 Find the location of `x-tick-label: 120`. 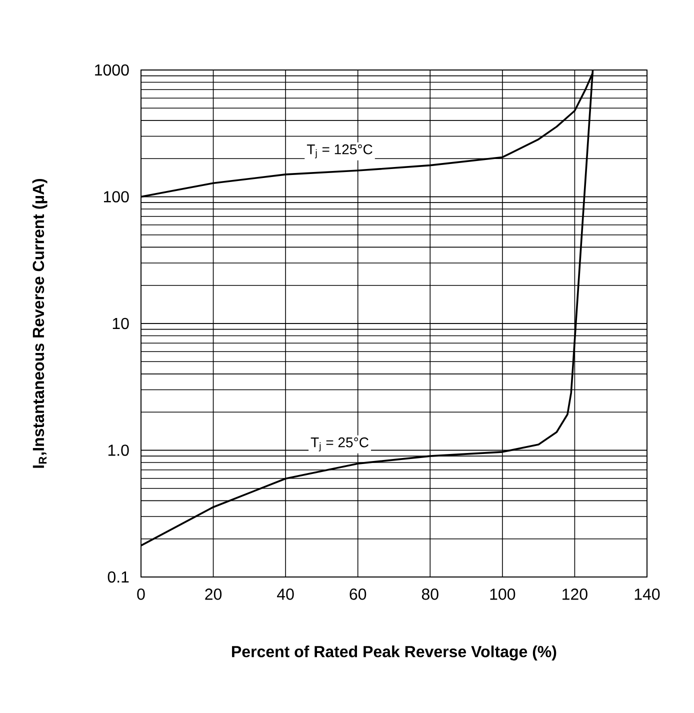

x-tick-label: 120 is located at coordinates (575, 594).